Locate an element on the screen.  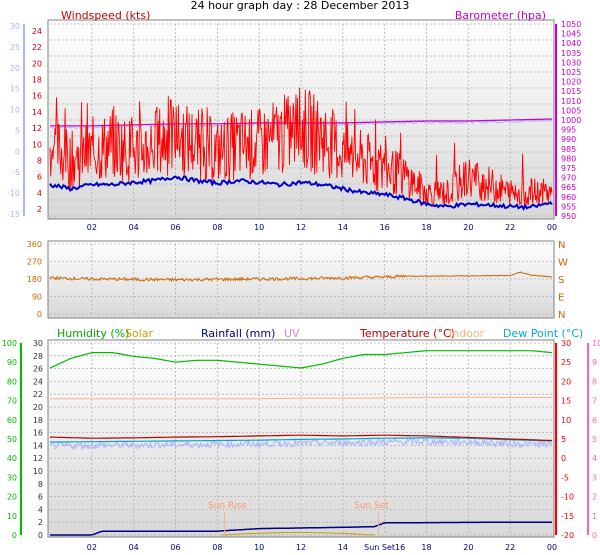
wind-outer-tick: 10 is located at coordinates (15, 110).